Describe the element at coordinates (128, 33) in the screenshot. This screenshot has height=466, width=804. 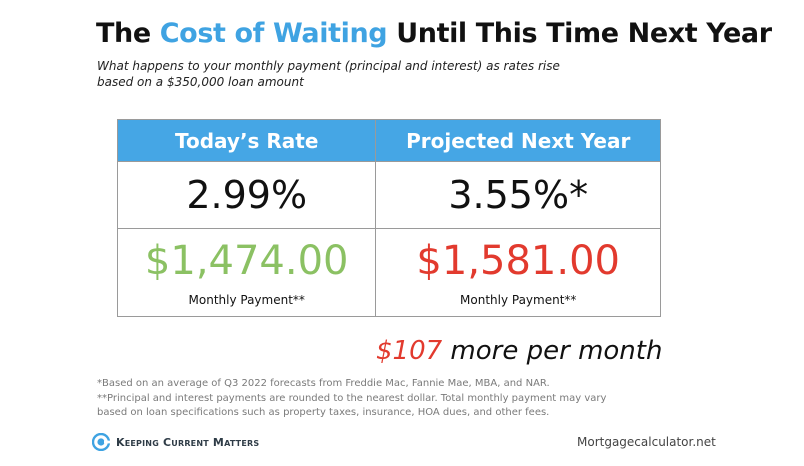
I see `title-prefix: The` at that location.